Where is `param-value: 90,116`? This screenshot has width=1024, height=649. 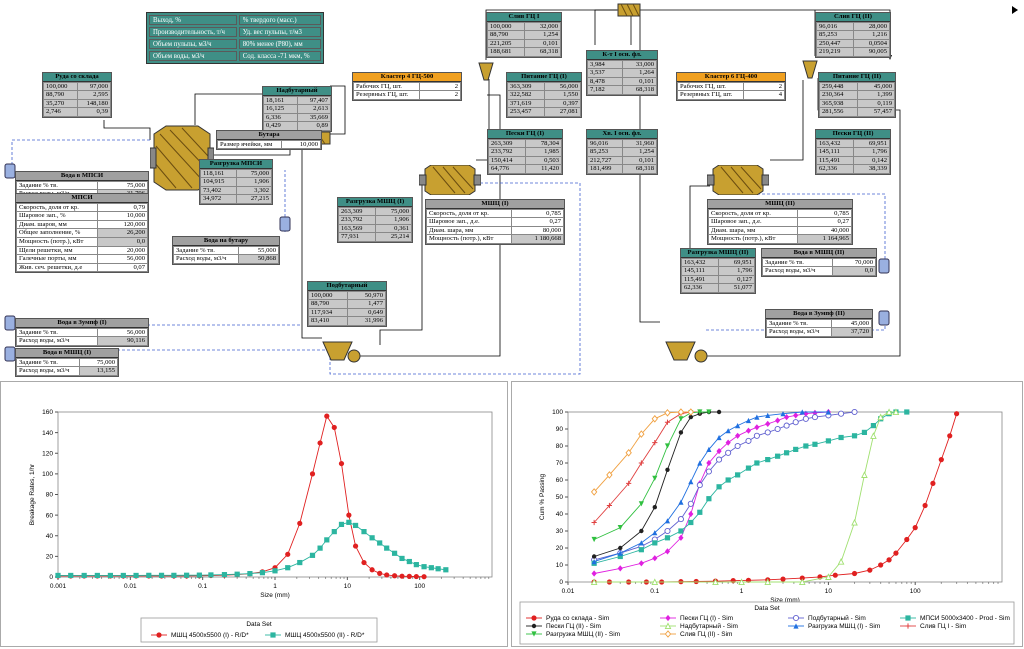
param-value: 90,116 is located at coordinates (122, 341).